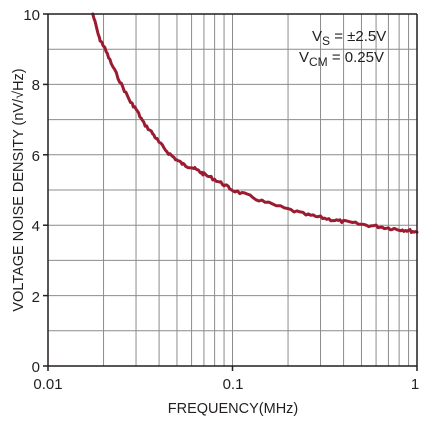 The image size is (421, 421). What do you see at coordinates (233, 409) in the screenshot?
I see `x-axis-title: FREQUENCY(MHz)` at bounding box center [233, 409].